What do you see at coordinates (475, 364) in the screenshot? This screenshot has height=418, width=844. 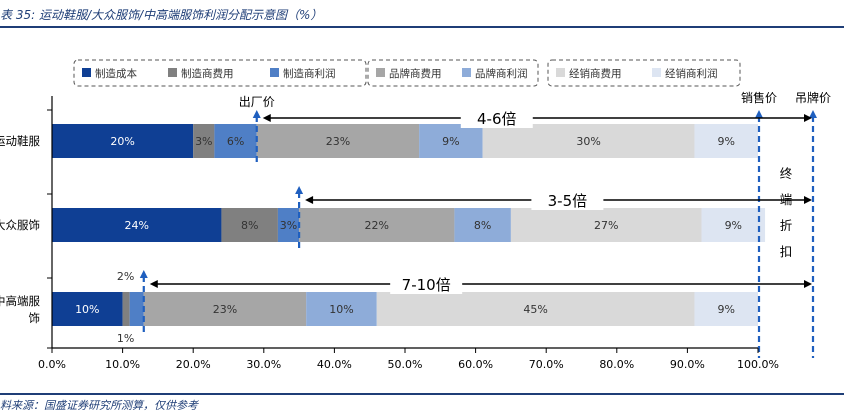 I see `x-tick-label: 60.0%` at bounding box center [475, 364].